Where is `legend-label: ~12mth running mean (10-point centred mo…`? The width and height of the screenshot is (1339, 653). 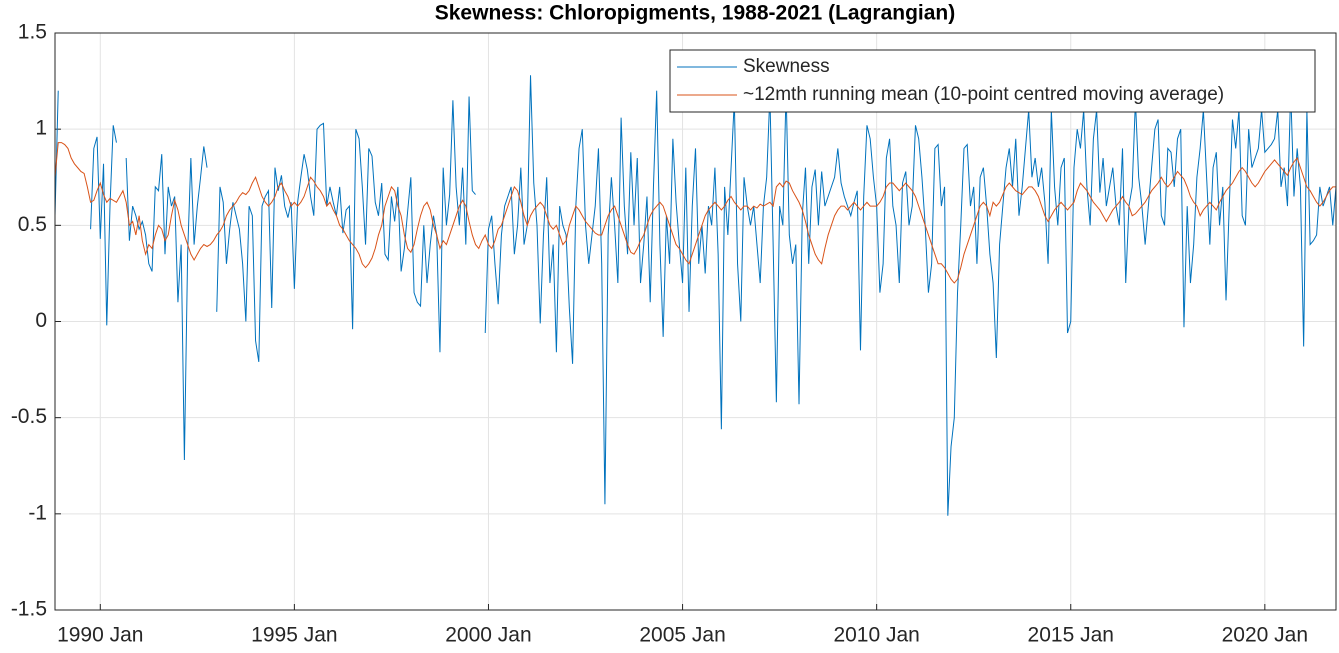 legend-label: ~12mth running mean (10-point centred mo… is located at coordinates (983, 94).